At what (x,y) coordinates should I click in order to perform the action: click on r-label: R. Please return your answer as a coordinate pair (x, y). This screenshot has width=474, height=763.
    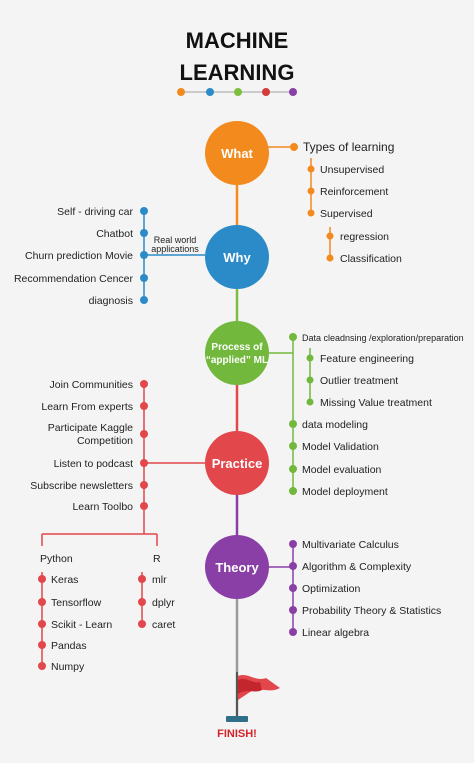
    Looking at the image, I should click on (157, 559).